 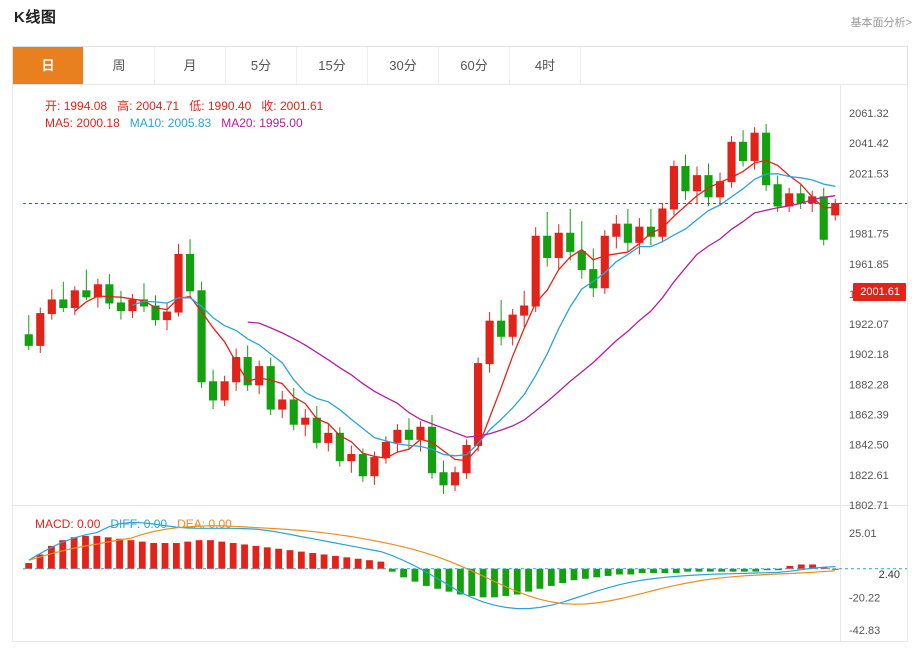 I want to click on fundamental-analysis-link: 基本面分析>, so click(x=881, y=23).